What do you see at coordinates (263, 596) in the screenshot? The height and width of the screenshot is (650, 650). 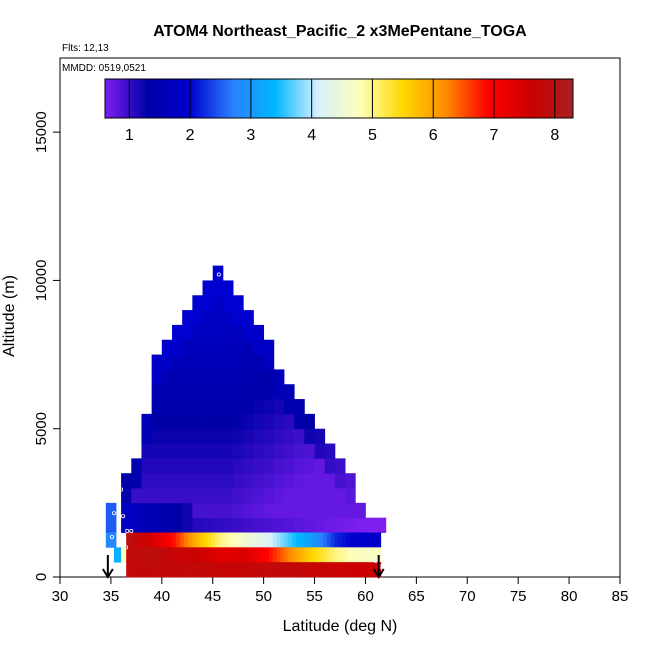 I see `x-tick-label: 50` at bounding box center [263, 596].